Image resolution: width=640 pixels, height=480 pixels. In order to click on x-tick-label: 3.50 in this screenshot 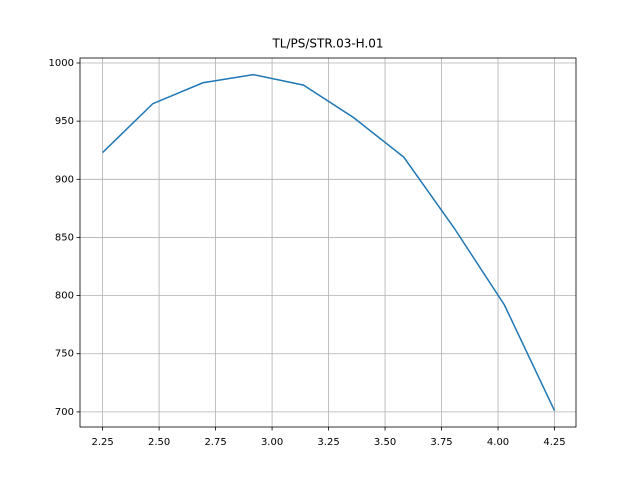, I will do `click(385, 442)`.